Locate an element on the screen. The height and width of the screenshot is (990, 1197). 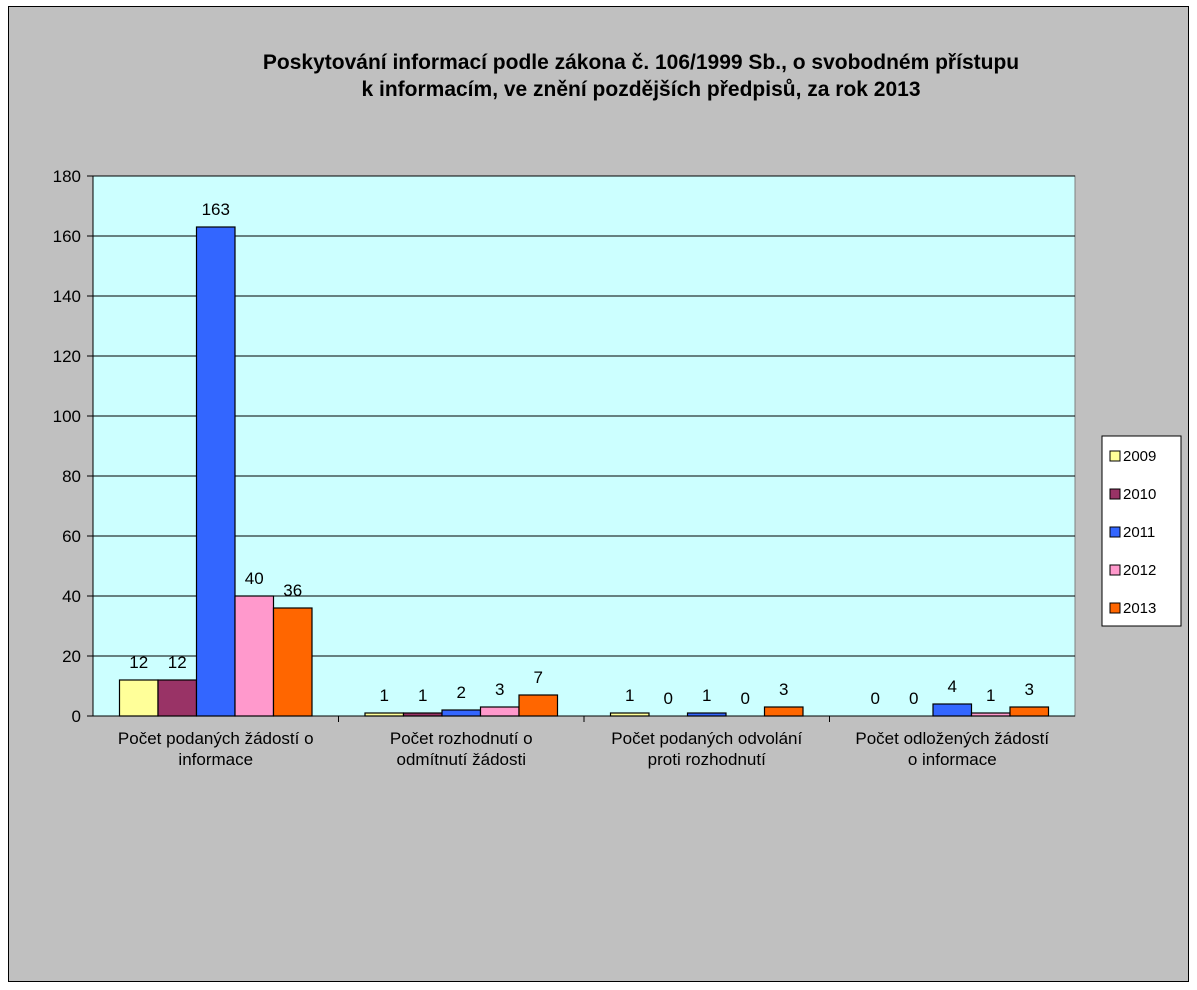
y-tick-label: 160 is located at coordinates (67, 236).